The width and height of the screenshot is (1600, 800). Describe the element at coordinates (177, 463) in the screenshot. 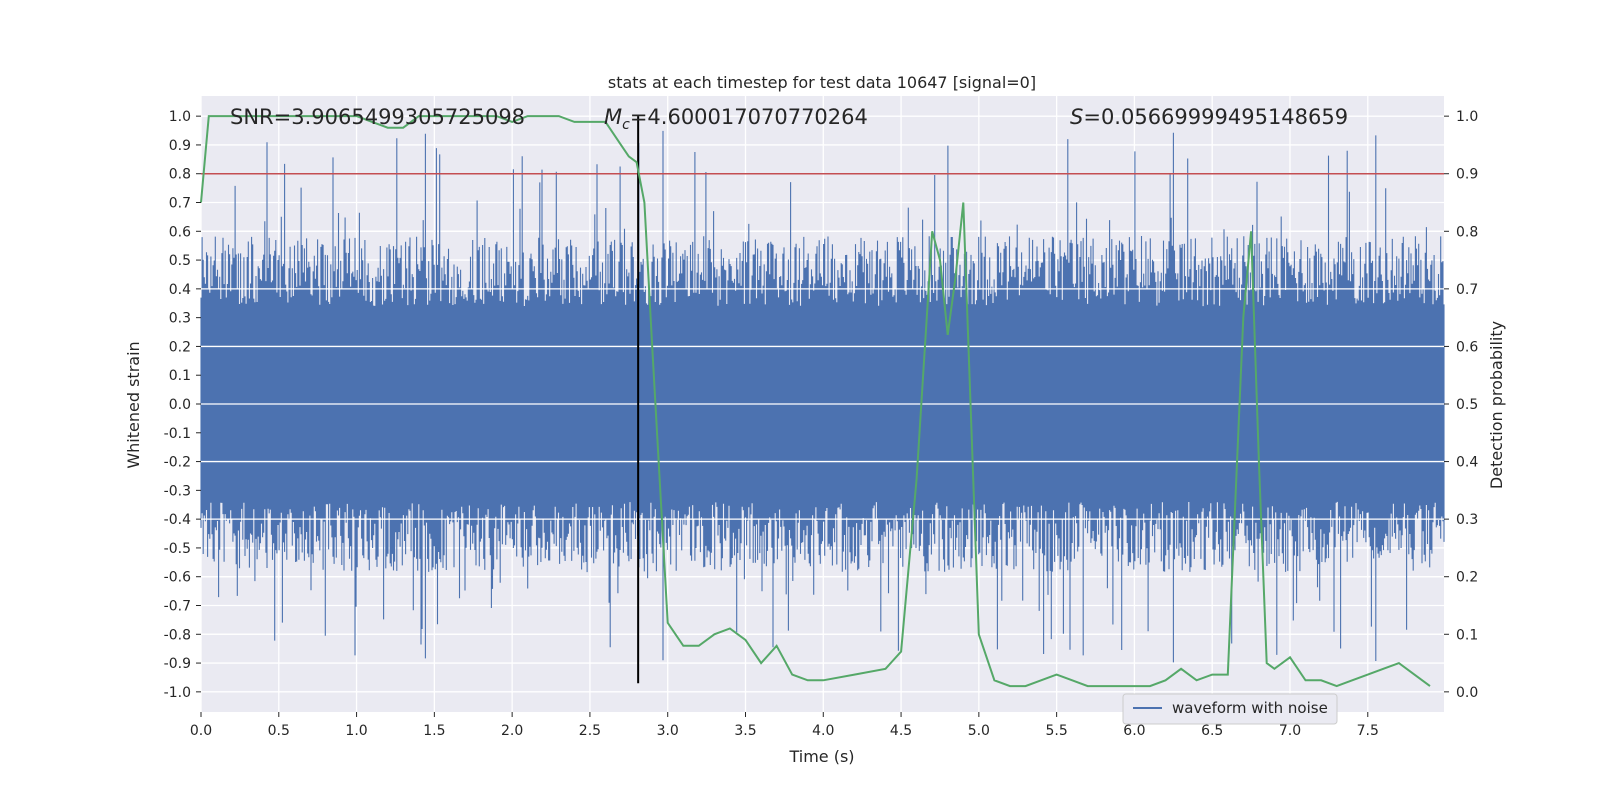

I see `y-tick-label-left: -0.2` at that location.